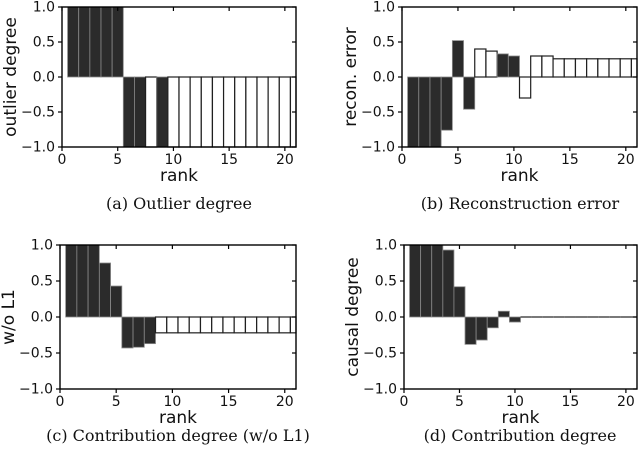  Describe the element at coordinates (520, 435) in the screenshot. I see `caption-d: (d) Contribution degree` at that location.